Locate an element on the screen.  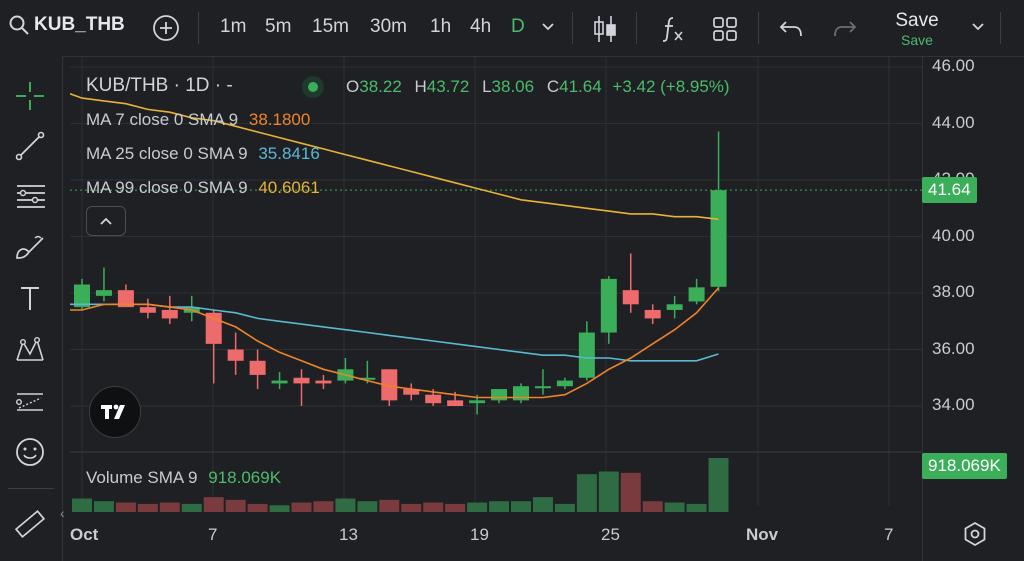
y-tick-label: 38.00 is located at coordinates (953, 291).